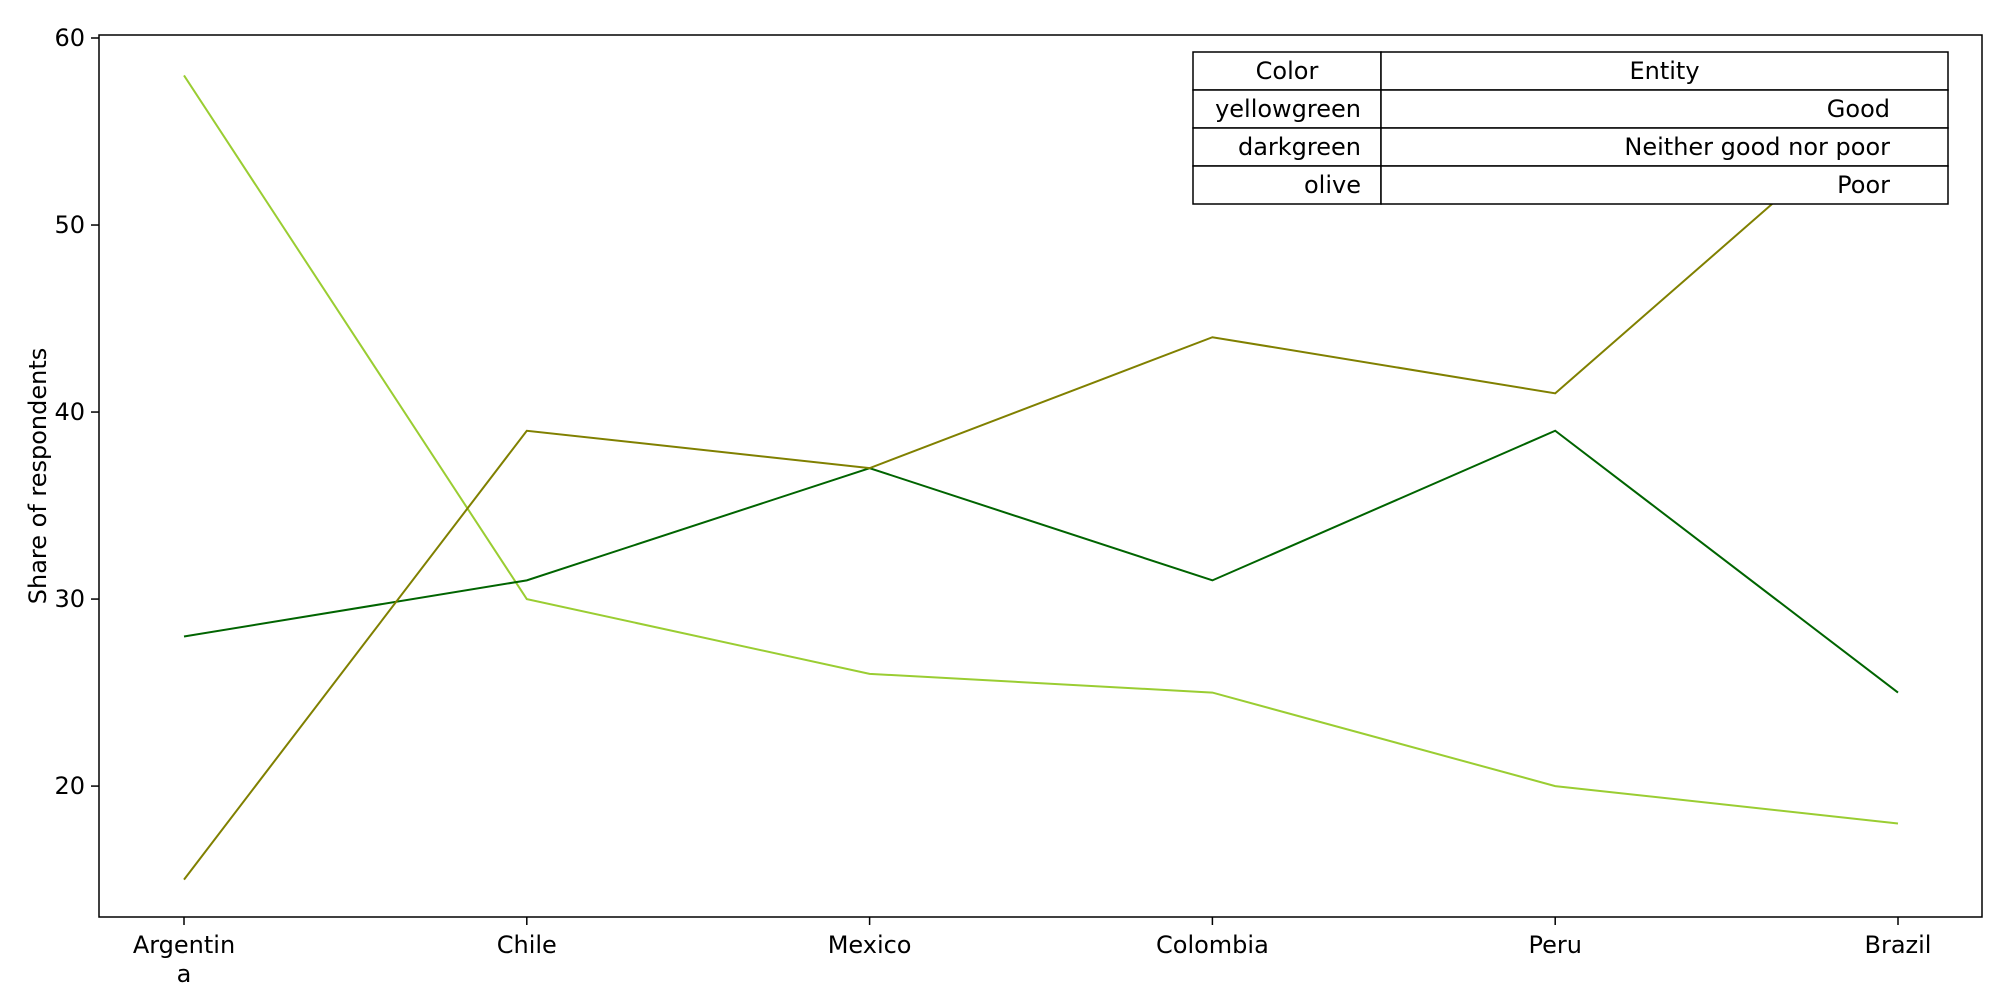 The width and height of the screenshot is (2000, 1000). What do you see at coordinates (69, 412) in the screenshot?
I see `y-tick-label: 40` at bounding box center [69, 412].